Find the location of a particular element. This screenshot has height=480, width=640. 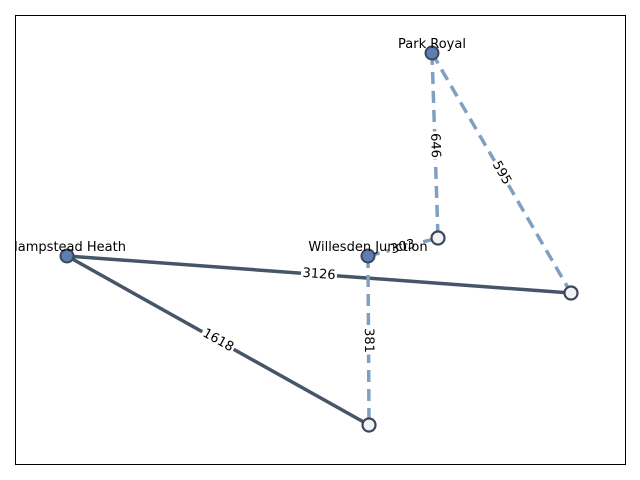

node-hampstead-heath is located at coordinates (67, 256).